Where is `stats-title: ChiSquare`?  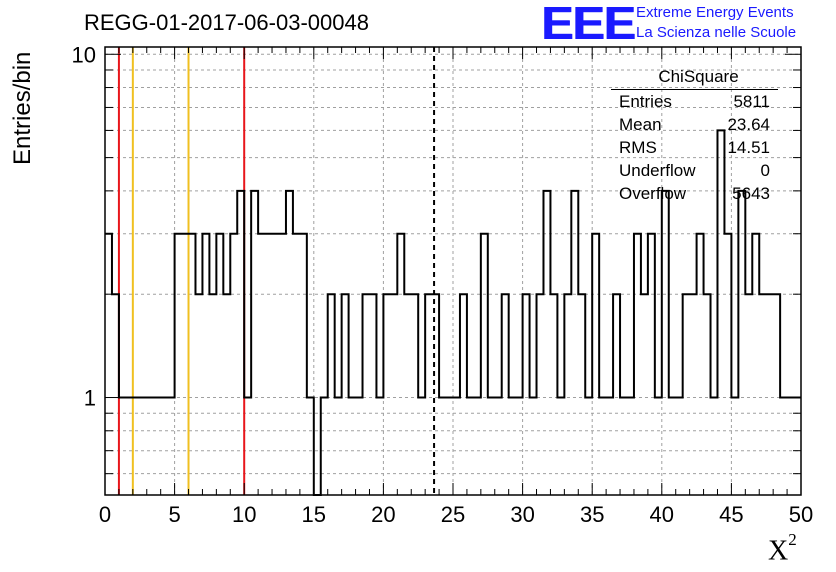 stats-title: ChiSquare is located at coordinates (694, 78).